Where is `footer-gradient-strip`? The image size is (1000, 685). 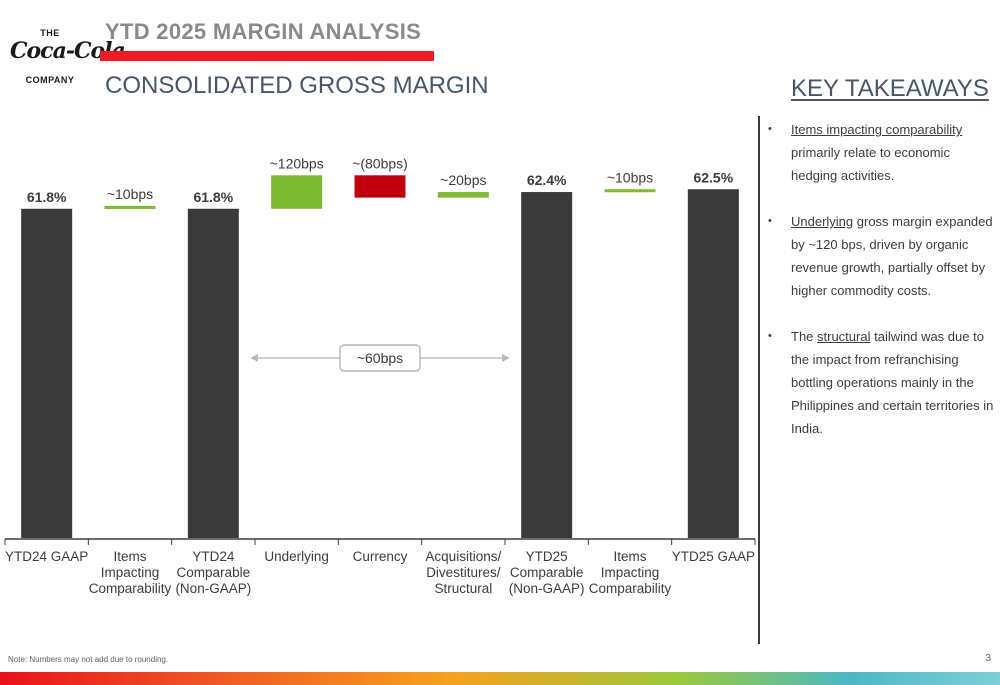
footer-gradient-strip is located at coordinates (500, 678).